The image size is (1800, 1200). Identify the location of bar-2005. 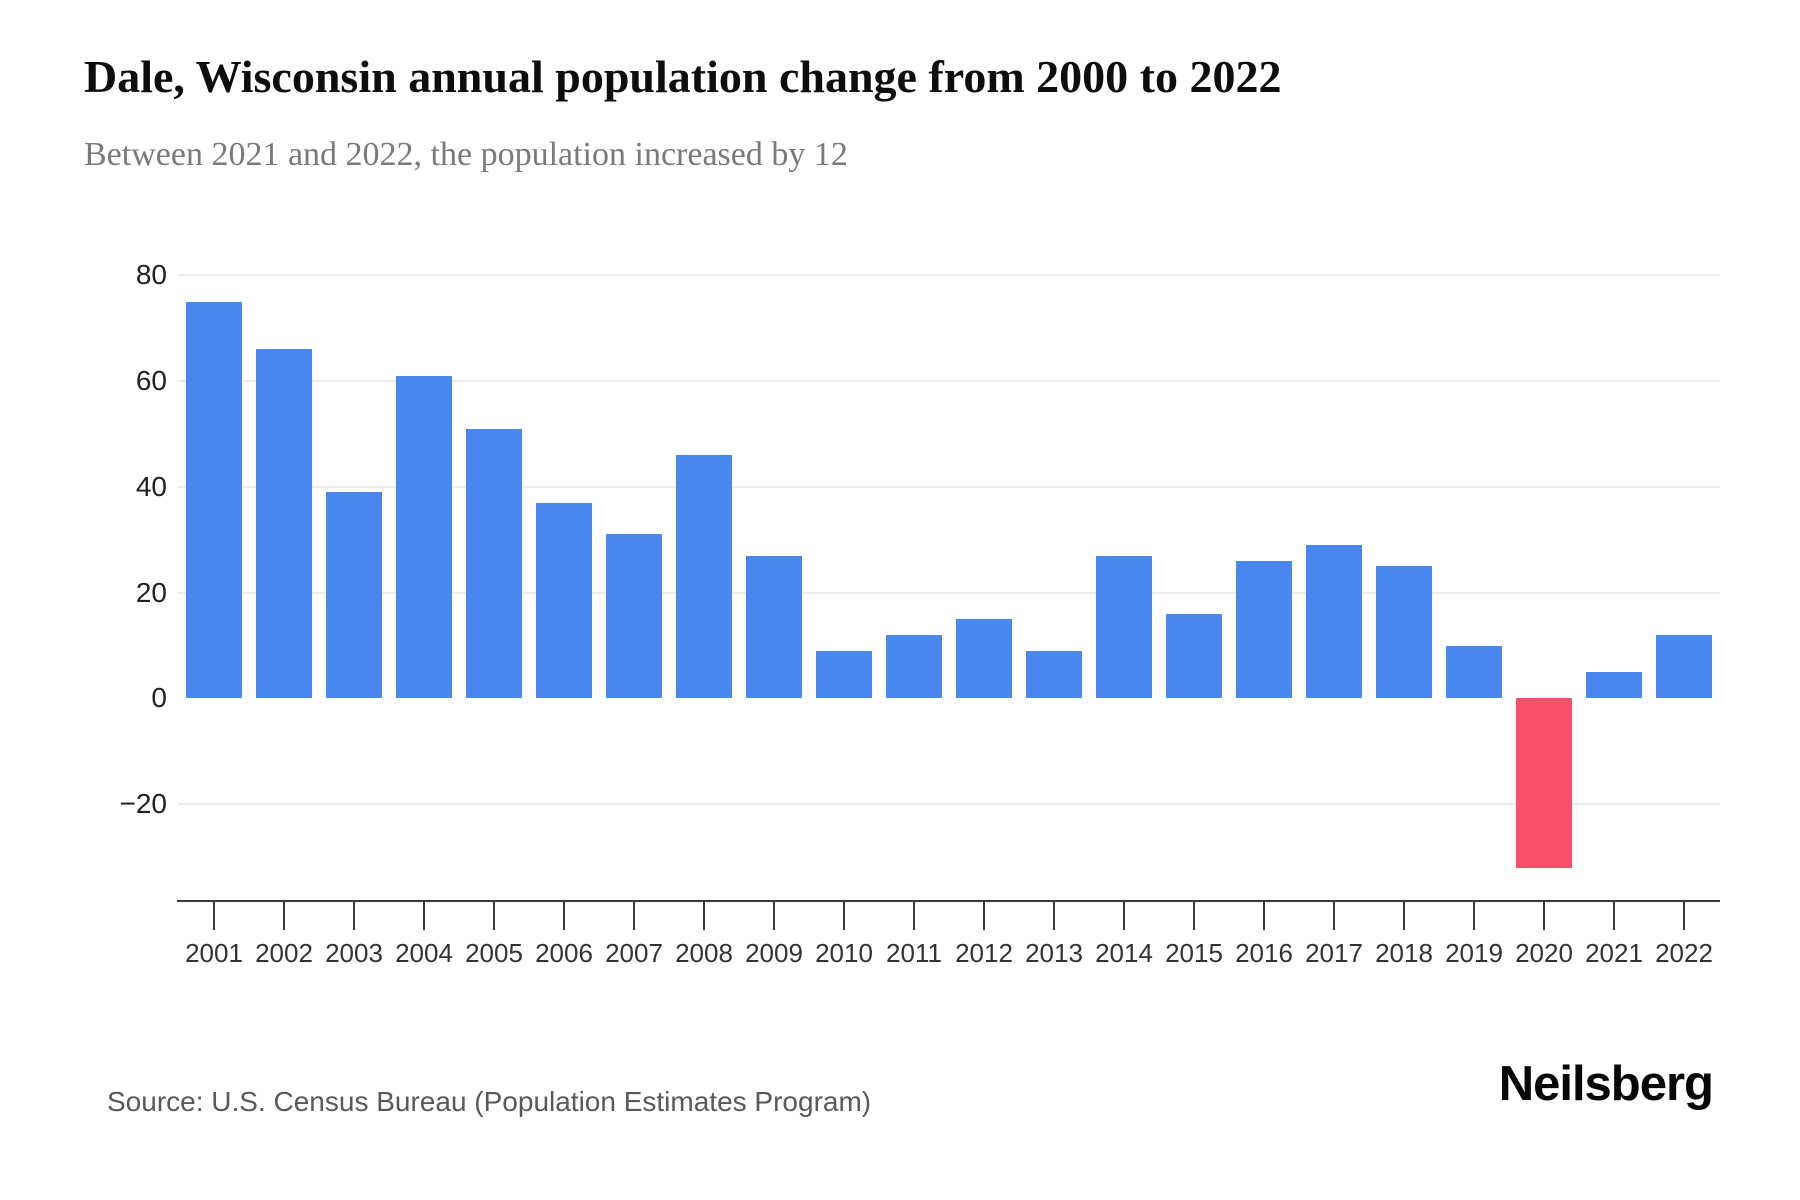
(494, 563).